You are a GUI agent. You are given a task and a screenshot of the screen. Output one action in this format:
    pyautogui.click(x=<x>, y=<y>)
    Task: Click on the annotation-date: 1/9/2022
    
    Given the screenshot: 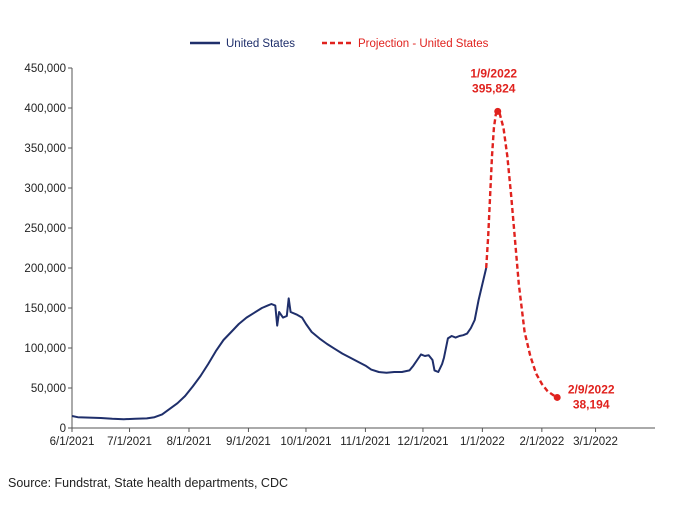 What is the action you would take?
    pyautogui.click(x=493, y=73)
    